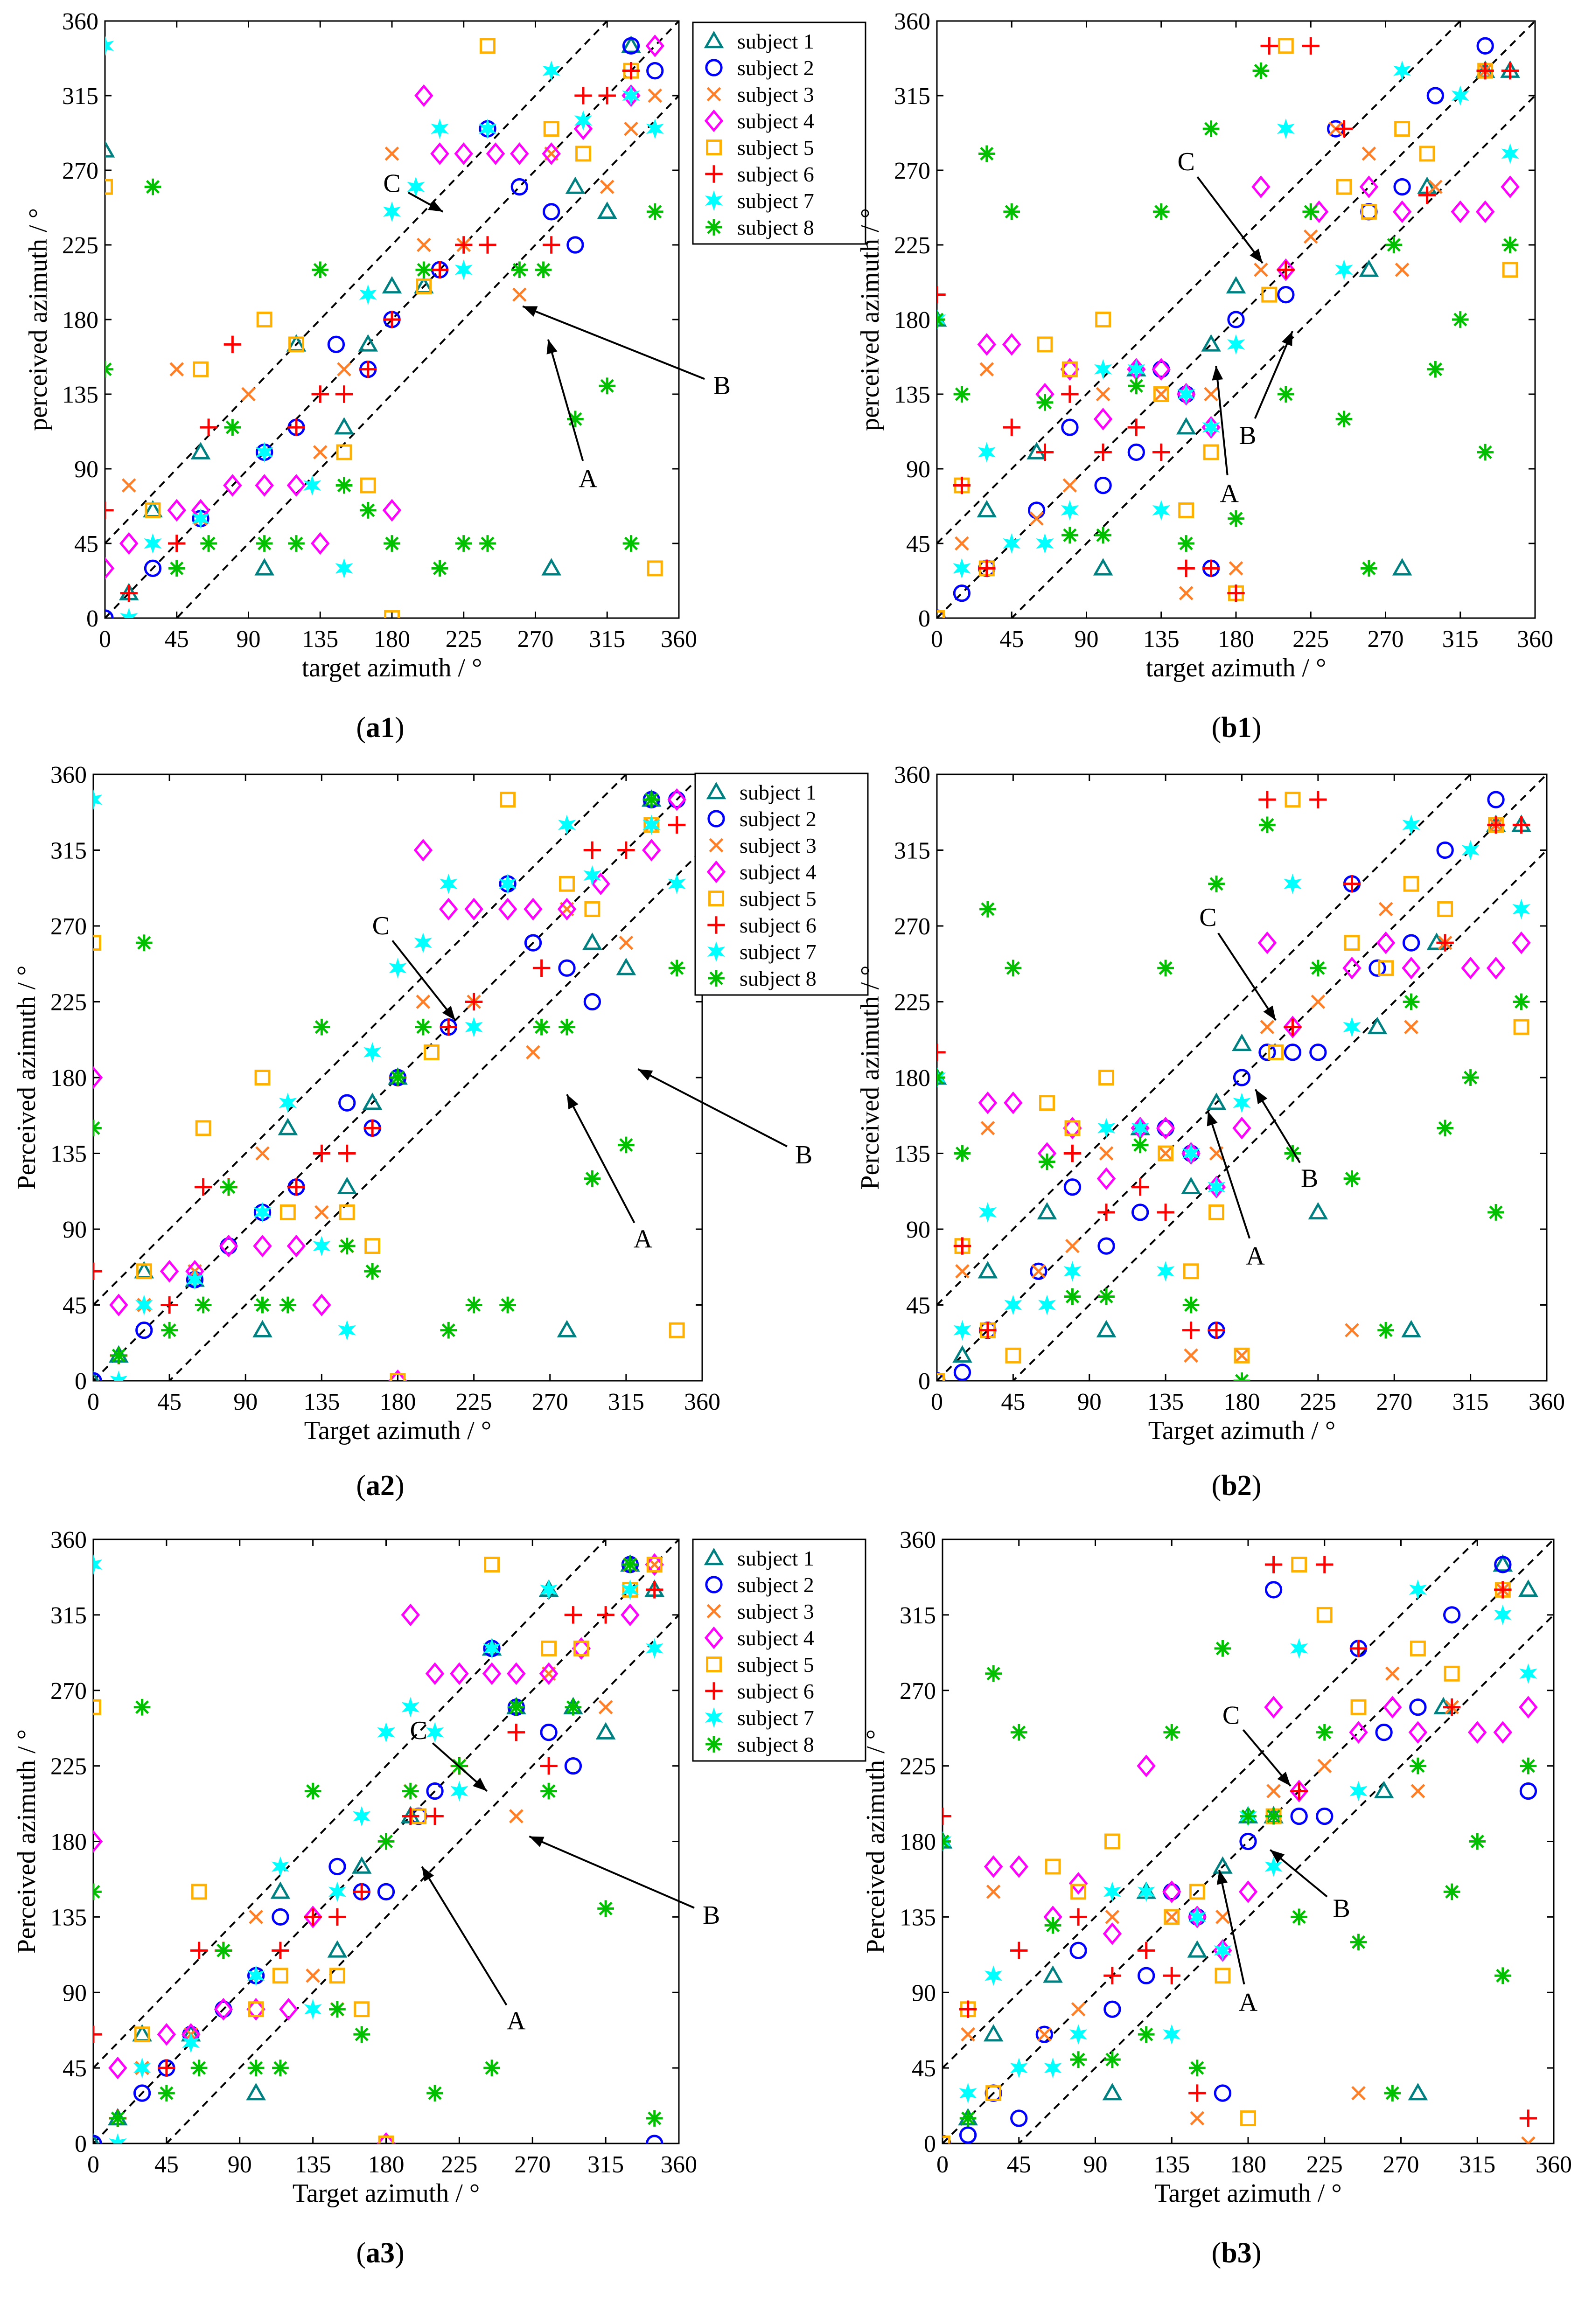 The height and width of the screenshot is (2324, 1578). What do you see at coordinates (1269, 1013) in the screenshot?
I see `annotation-arrowhead-C` at bounding box center [1269, 1013].